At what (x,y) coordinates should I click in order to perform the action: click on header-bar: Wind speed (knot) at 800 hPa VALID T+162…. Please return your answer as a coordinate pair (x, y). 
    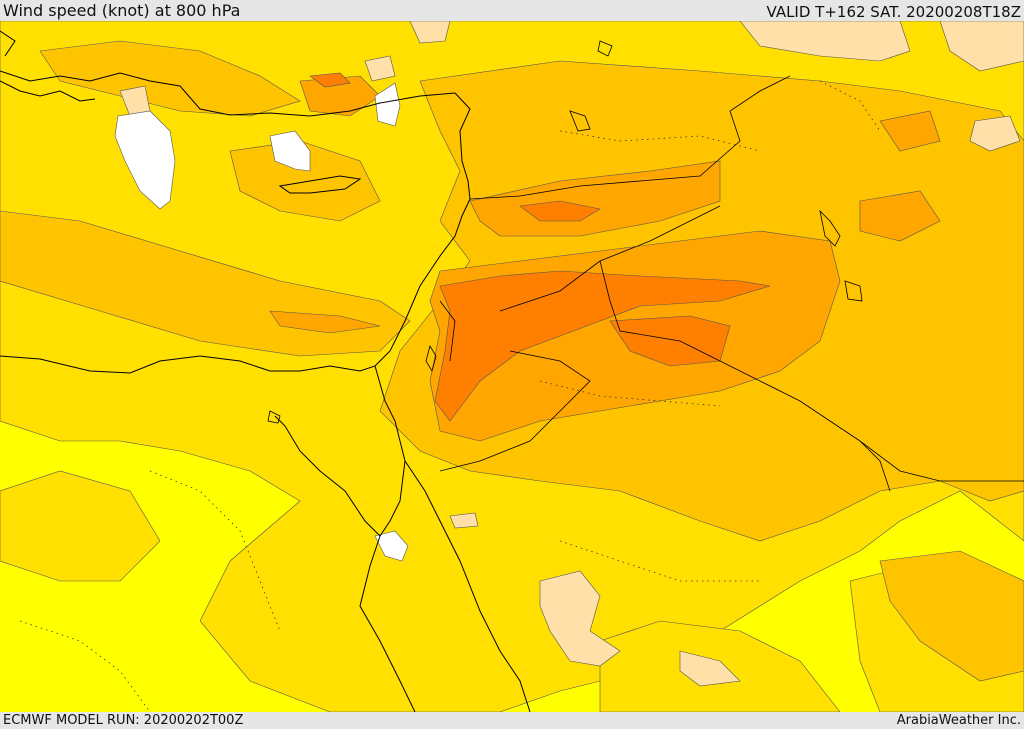
    Looking at the image, I should click on (512, 11).